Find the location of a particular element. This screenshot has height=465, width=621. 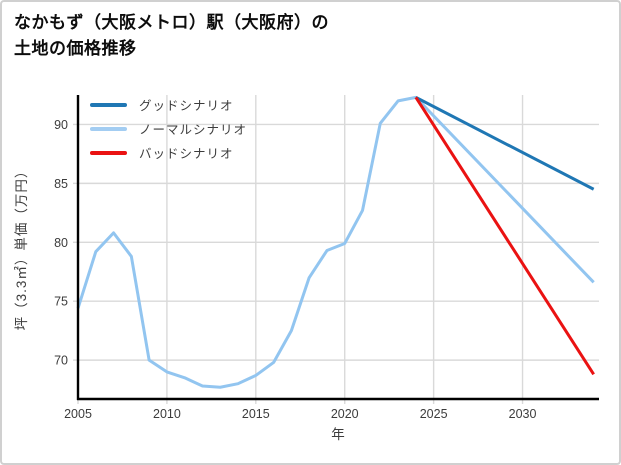

bad-scenario-line-swatch is located at coordinates (108, 152).